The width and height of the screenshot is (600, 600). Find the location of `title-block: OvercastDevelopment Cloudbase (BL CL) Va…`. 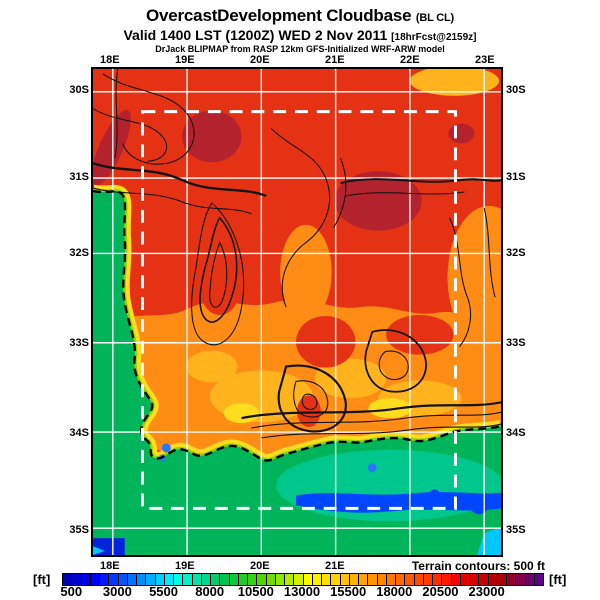

title-block: OvercastDevelopment Cloudbase (BL CL) Va… is located at coordinates (300, 30).